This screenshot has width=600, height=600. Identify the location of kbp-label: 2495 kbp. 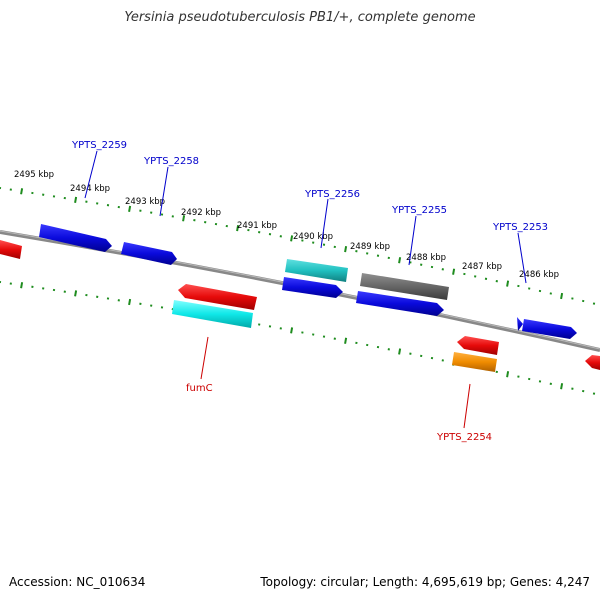
(34, 175).